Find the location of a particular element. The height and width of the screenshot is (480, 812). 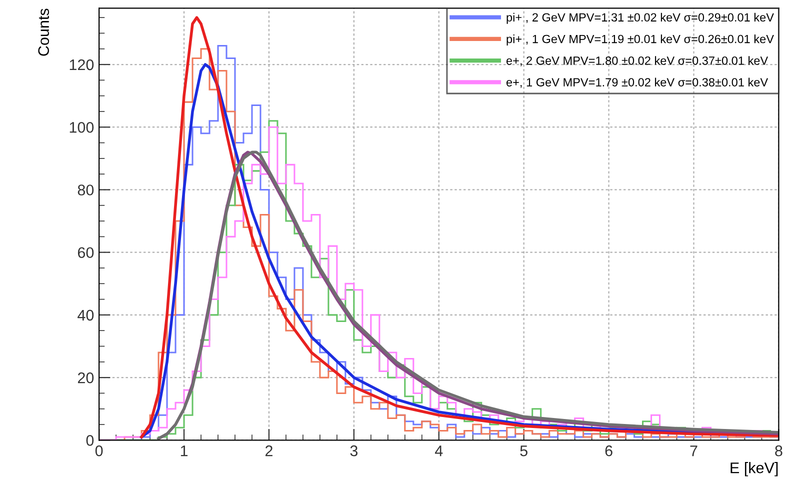

legend-label: e+, 1 GeV MPV=1.79 ±0.02 keV σ=0.38±0.01 keV is located at coordinates (637, 83).